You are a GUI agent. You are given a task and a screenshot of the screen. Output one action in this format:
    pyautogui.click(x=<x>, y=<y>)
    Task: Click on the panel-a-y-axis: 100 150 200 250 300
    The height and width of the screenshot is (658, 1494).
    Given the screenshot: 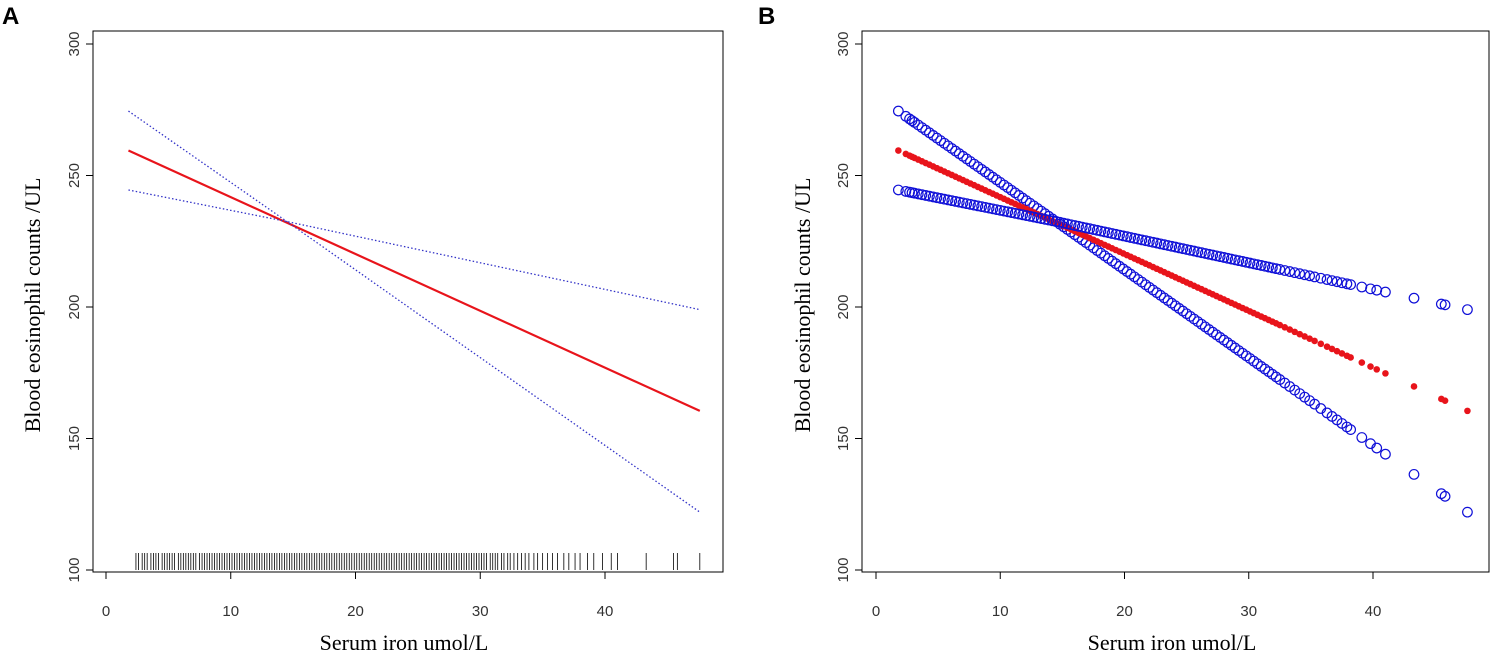 What is the action you would take?
    pyautogui.click(x=79, y=307)
    